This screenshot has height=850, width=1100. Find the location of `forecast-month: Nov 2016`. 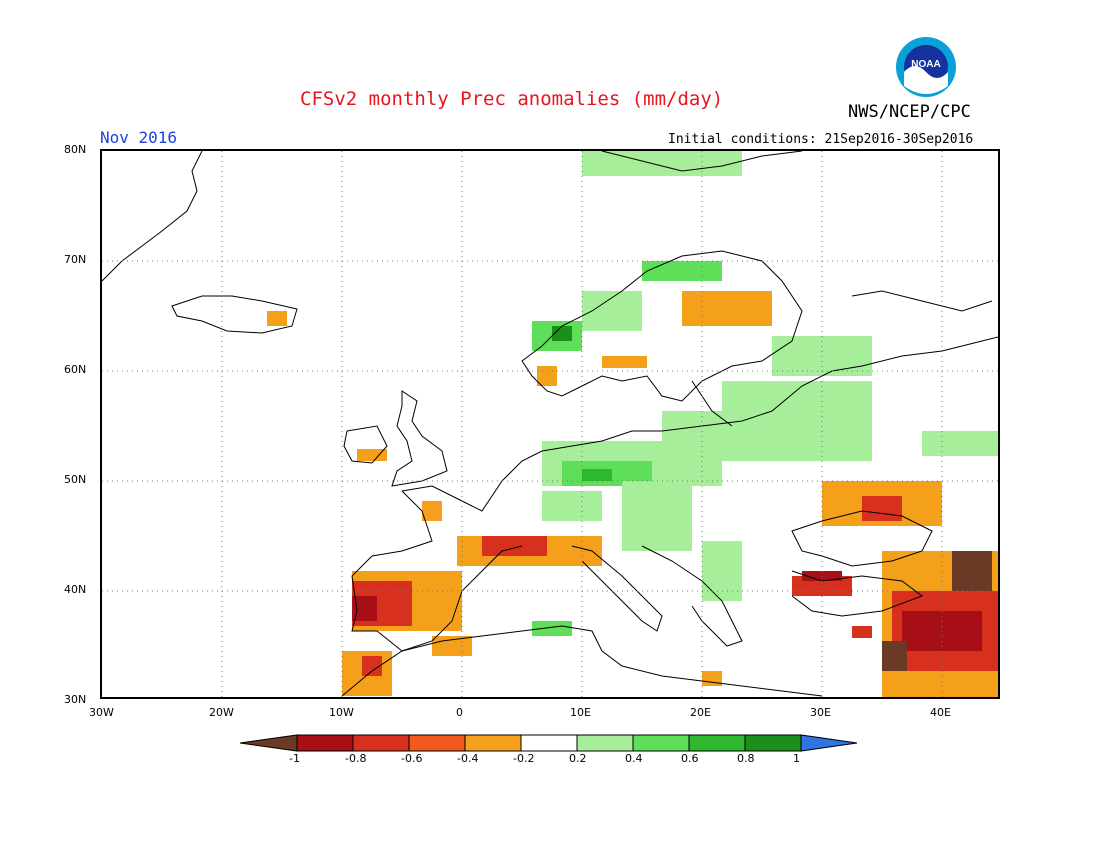

forecast-month: Nov 2016 is located at coordinates (139, 137).